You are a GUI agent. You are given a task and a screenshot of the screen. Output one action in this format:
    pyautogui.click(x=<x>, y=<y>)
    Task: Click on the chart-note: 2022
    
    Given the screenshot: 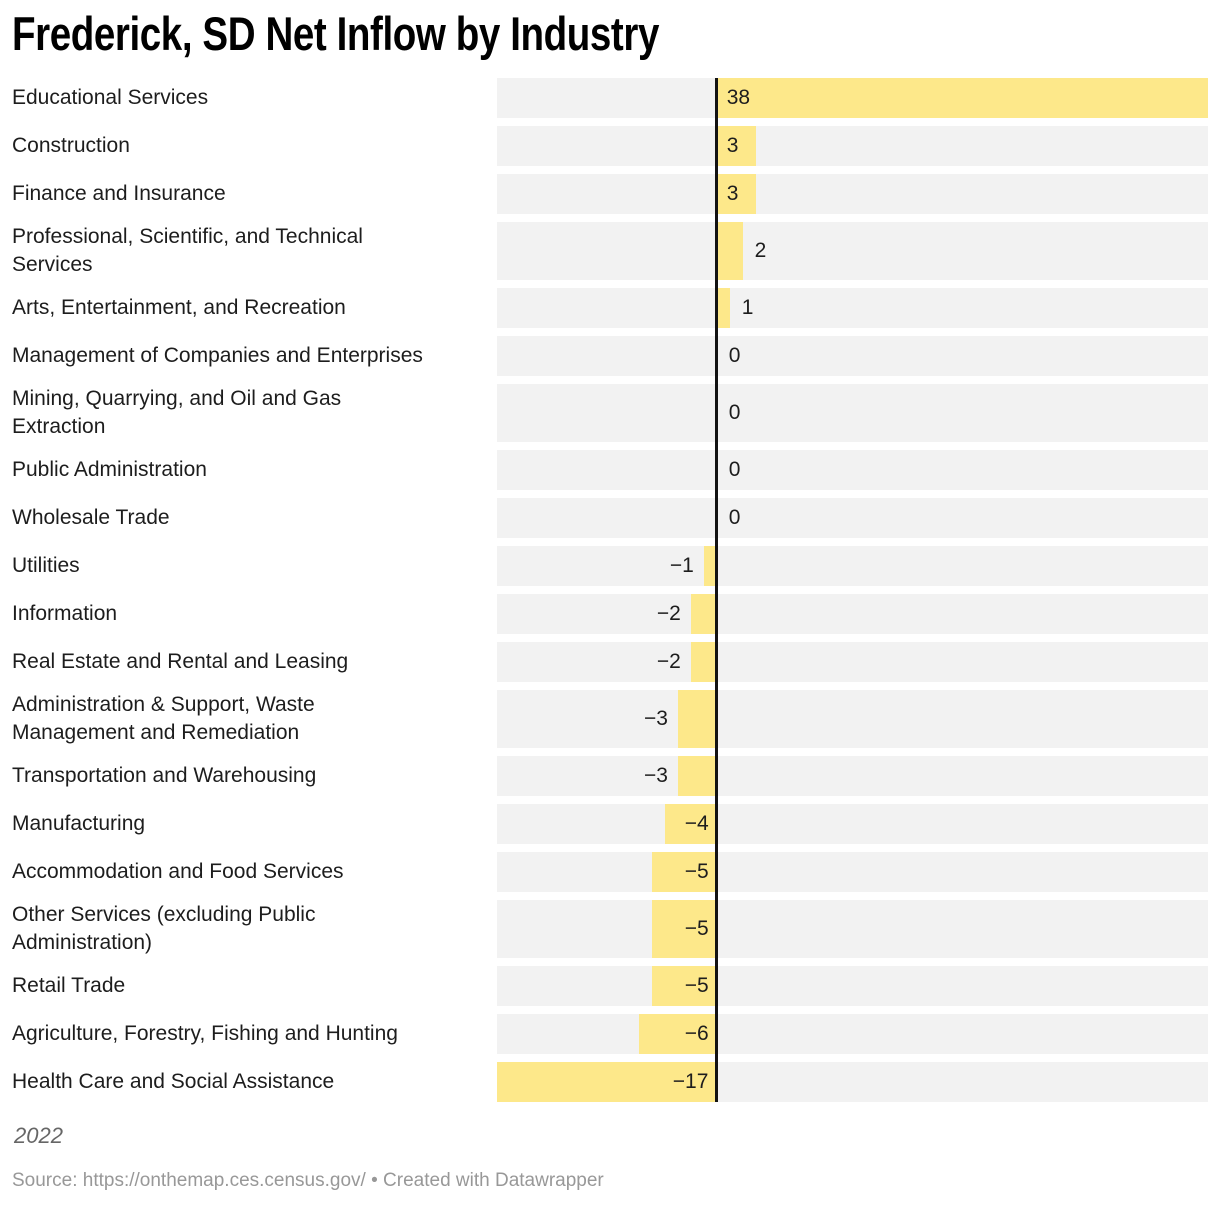 What is the action you would take?
    pyautogui.click(x=38, y=1135)
    